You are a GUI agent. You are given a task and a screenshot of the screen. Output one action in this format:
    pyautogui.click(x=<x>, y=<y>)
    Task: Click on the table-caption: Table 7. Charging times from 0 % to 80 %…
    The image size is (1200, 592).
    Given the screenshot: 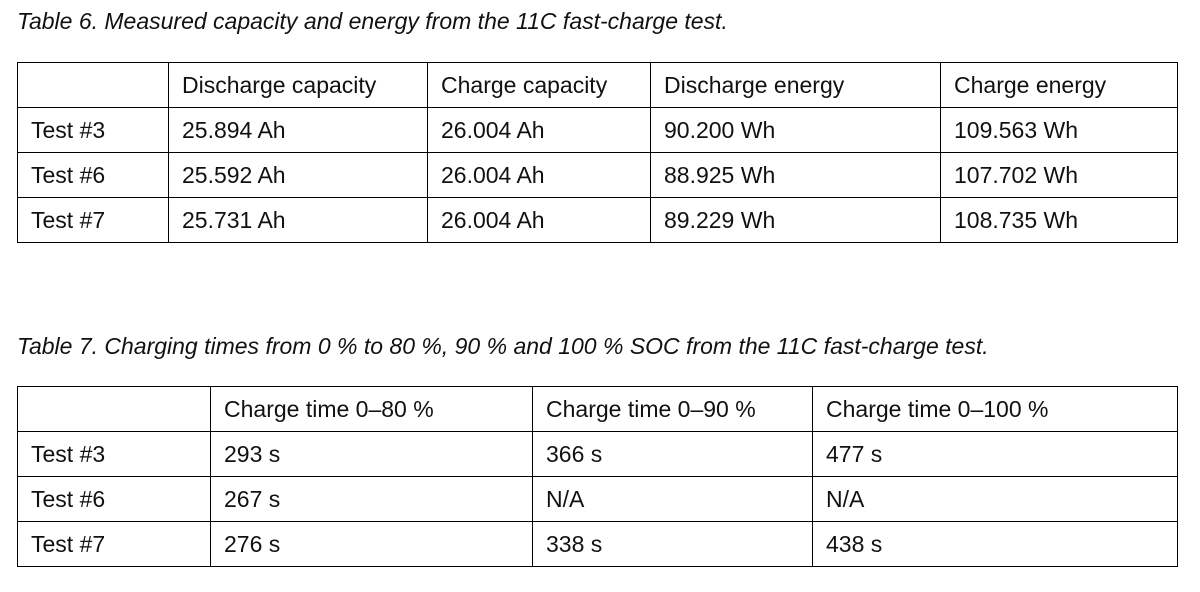 What is the action you would take?
    pyautogui.click(x=503, y=346)
    